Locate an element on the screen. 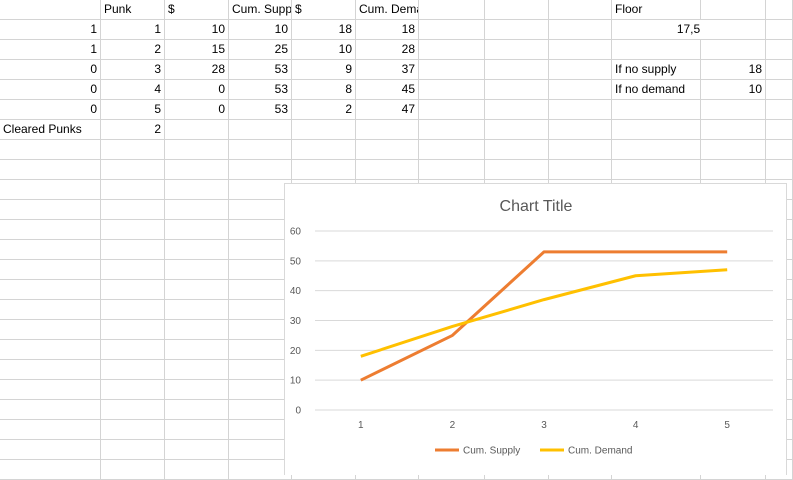  data-cell-d2: 10 is located at coordinates (260, 30).